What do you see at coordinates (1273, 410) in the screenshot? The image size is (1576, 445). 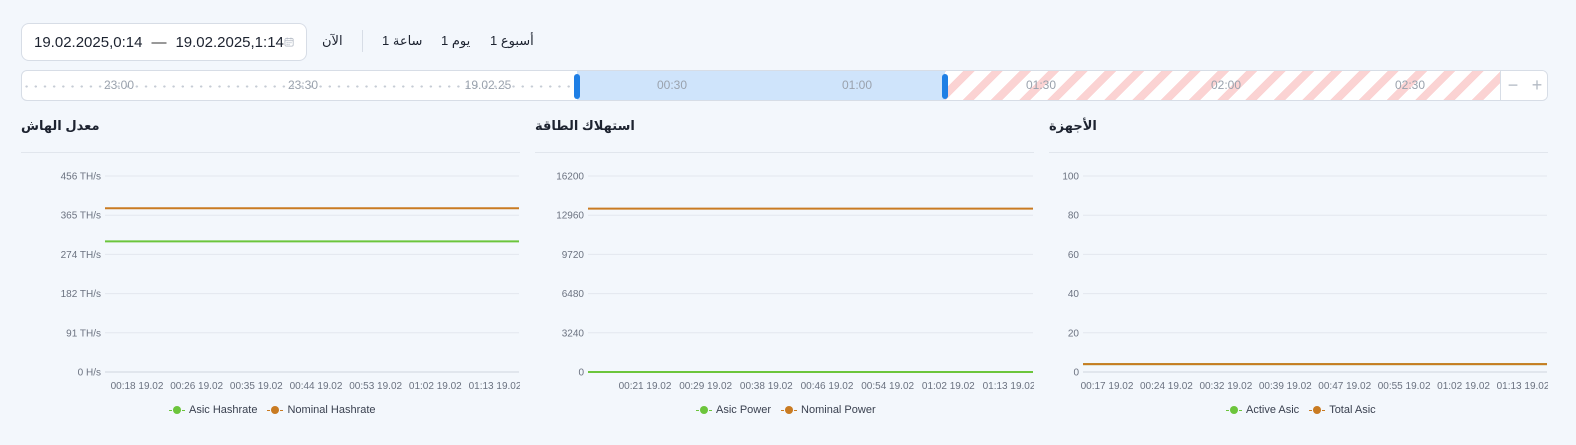 I see `legend-label: Active Asic` at bounding box center [1273, 410].